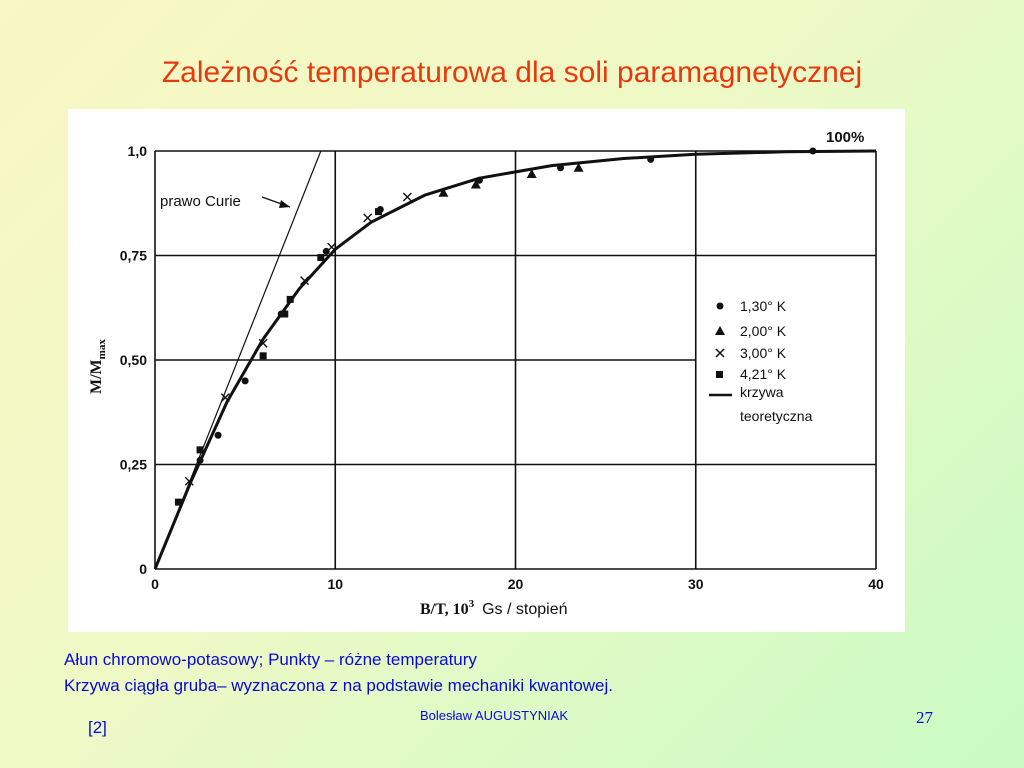  What do you see at coordinates (335, 584) in the screenshot?
I see `x-tick-label: 10` at bounding box center [335, 584].